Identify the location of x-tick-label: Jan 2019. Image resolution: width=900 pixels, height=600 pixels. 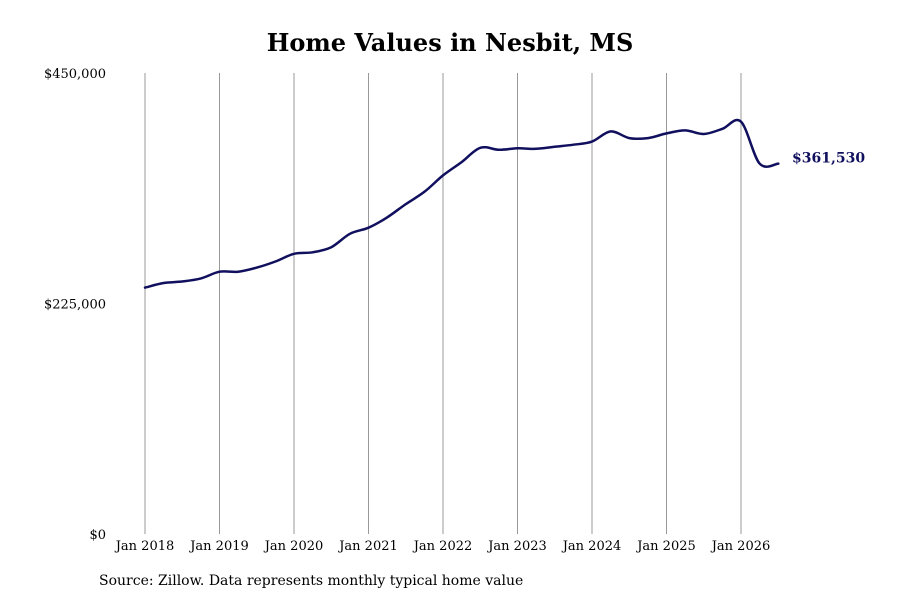
(218, 546).